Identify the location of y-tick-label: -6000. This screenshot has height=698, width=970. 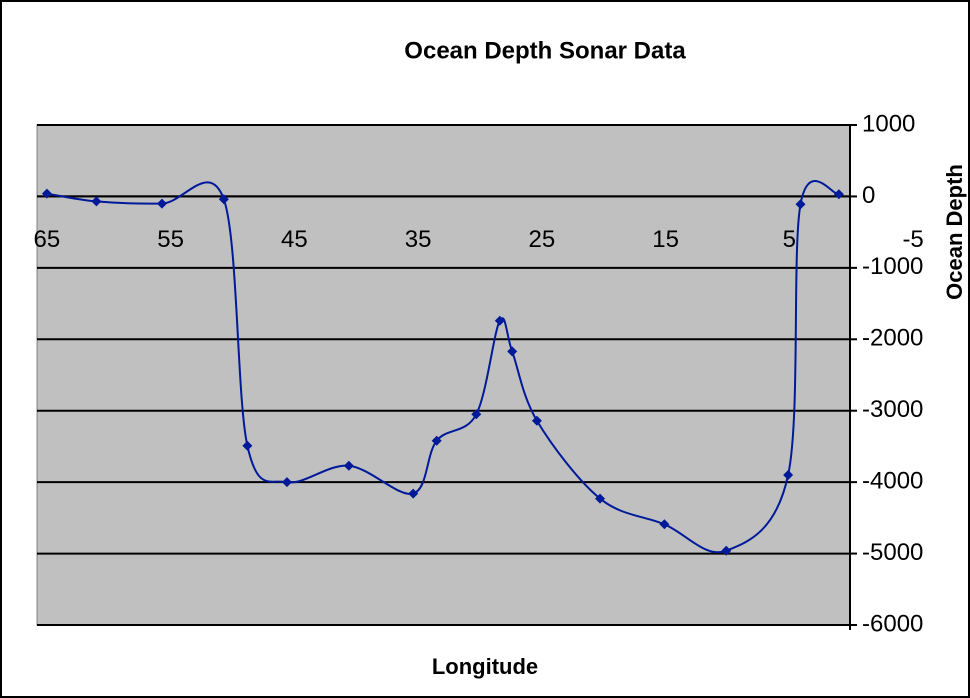
(892, 623).